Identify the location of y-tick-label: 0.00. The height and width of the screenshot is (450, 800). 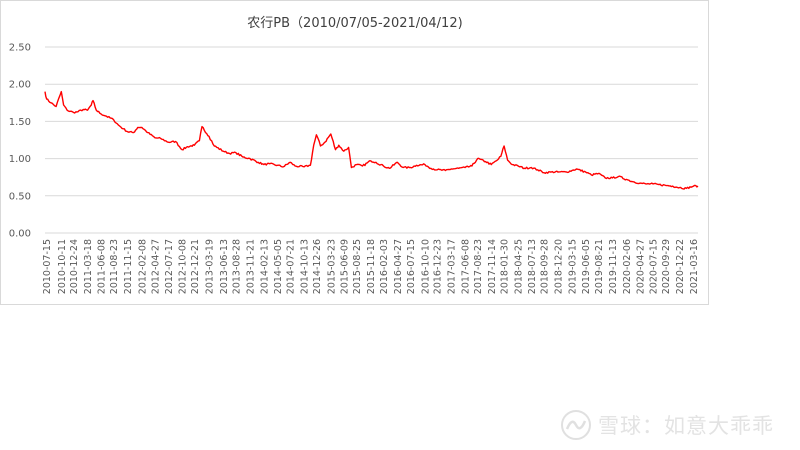
(20, 234).